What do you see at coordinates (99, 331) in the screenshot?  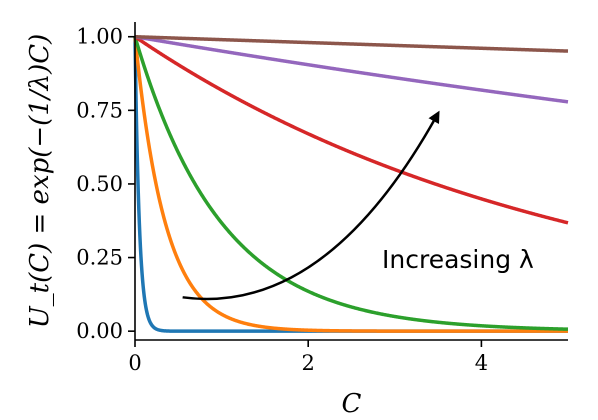 I see `y-tick-label-0: 0.00` at bounding box center [99, 331].